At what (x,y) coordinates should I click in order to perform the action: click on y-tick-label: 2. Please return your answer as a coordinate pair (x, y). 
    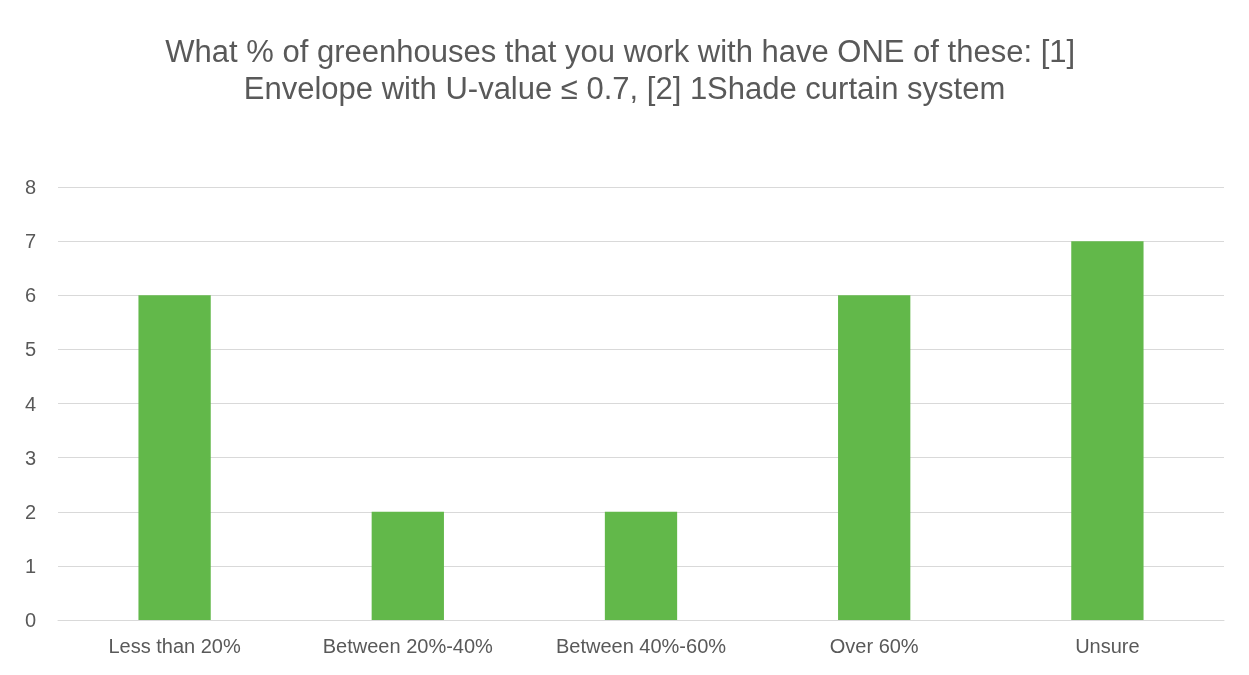
    Looking at the image, I should click on (30, 511).